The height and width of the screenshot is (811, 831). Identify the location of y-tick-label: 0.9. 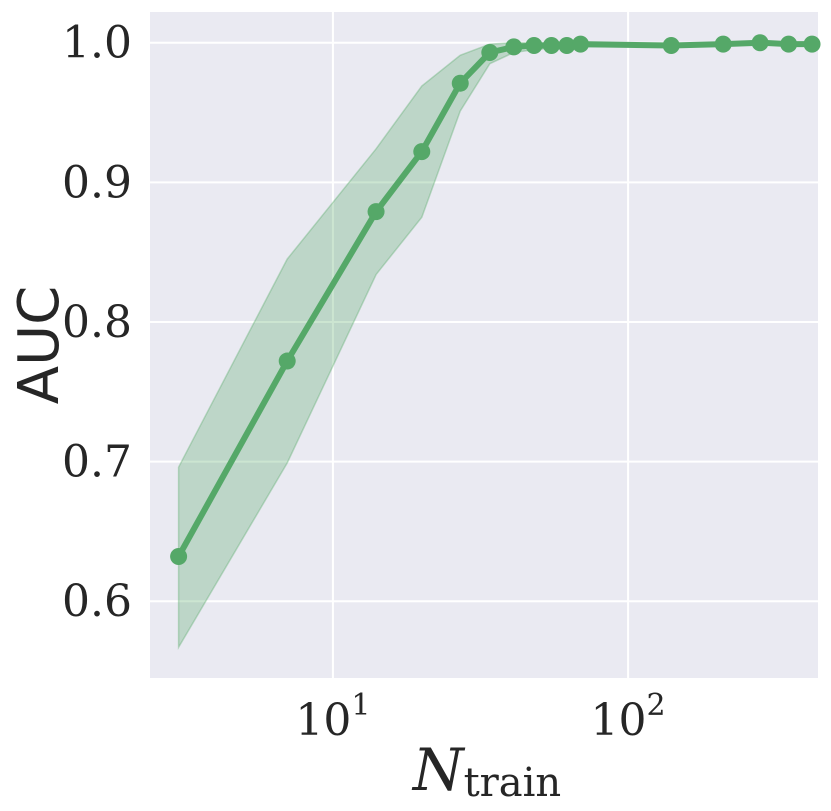
(97, 182).